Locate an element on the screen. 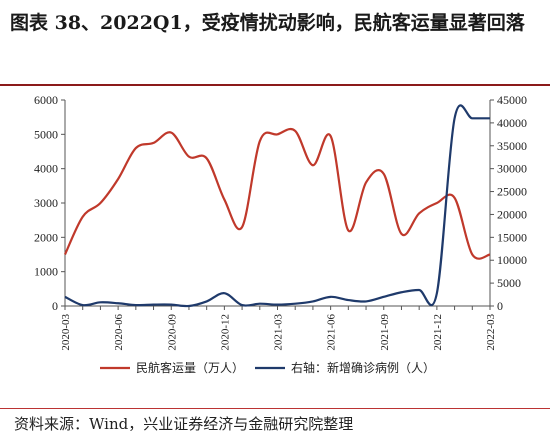 This screenshot has height=443, width=550. left-tick-label: 2000 is located at coordinates (46, 237).